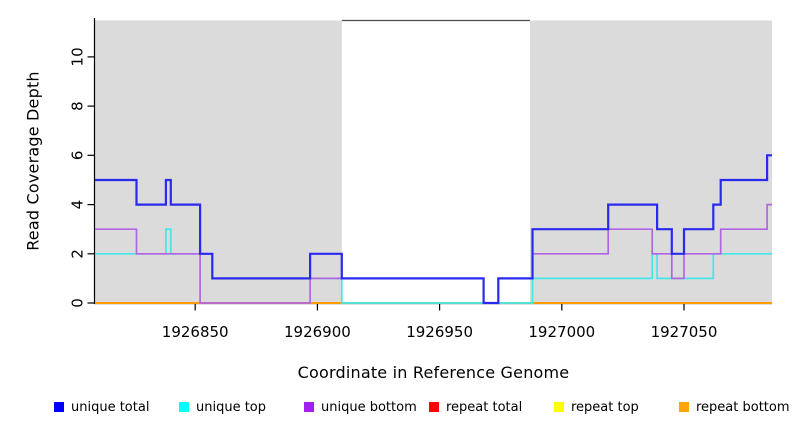  I want to click on legend-item-repeat-bottom: repeat bottom, so click(734, 407).